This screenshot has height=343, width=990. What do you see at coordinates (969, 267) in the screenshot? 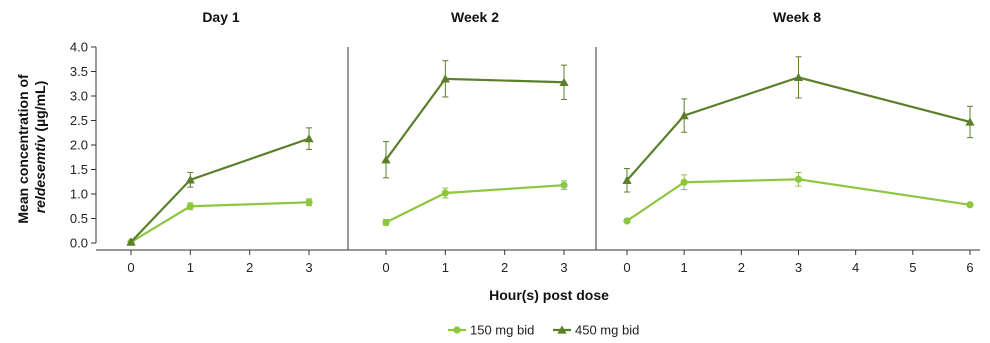
I see `x-tick-label: 6` at bounding box center [969, 267].